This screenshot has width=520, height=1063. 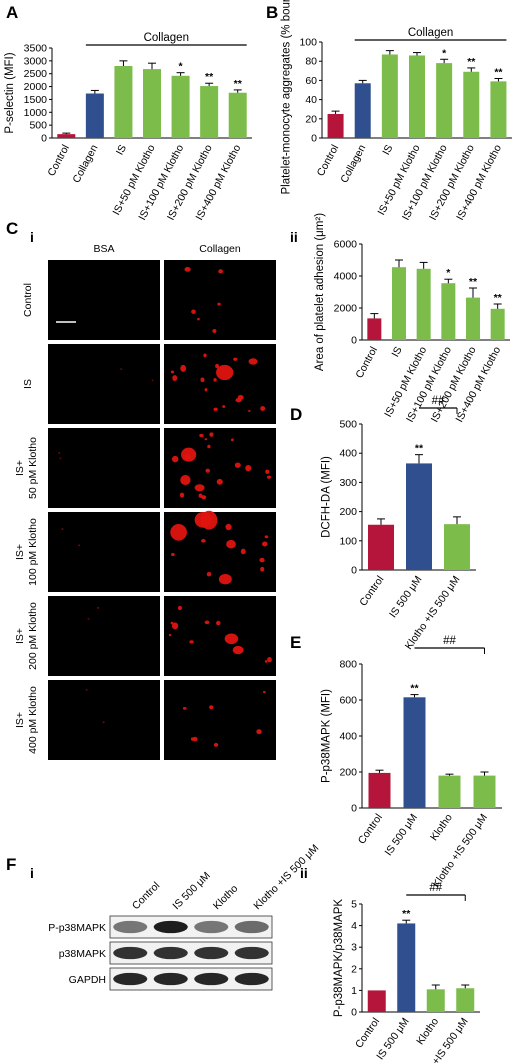 I want to click on blot-row-label: GAPDH, so click(x=87, y=980).